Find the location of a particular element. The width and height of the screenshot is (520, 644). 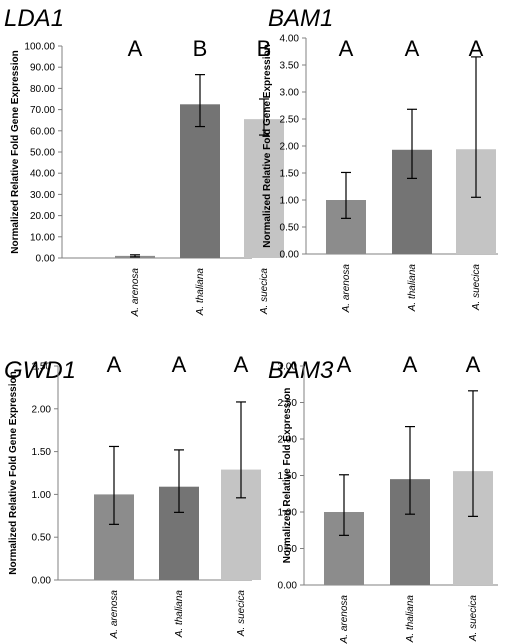

y-tick-label: 10.00 is located at coordinates (42, 237).